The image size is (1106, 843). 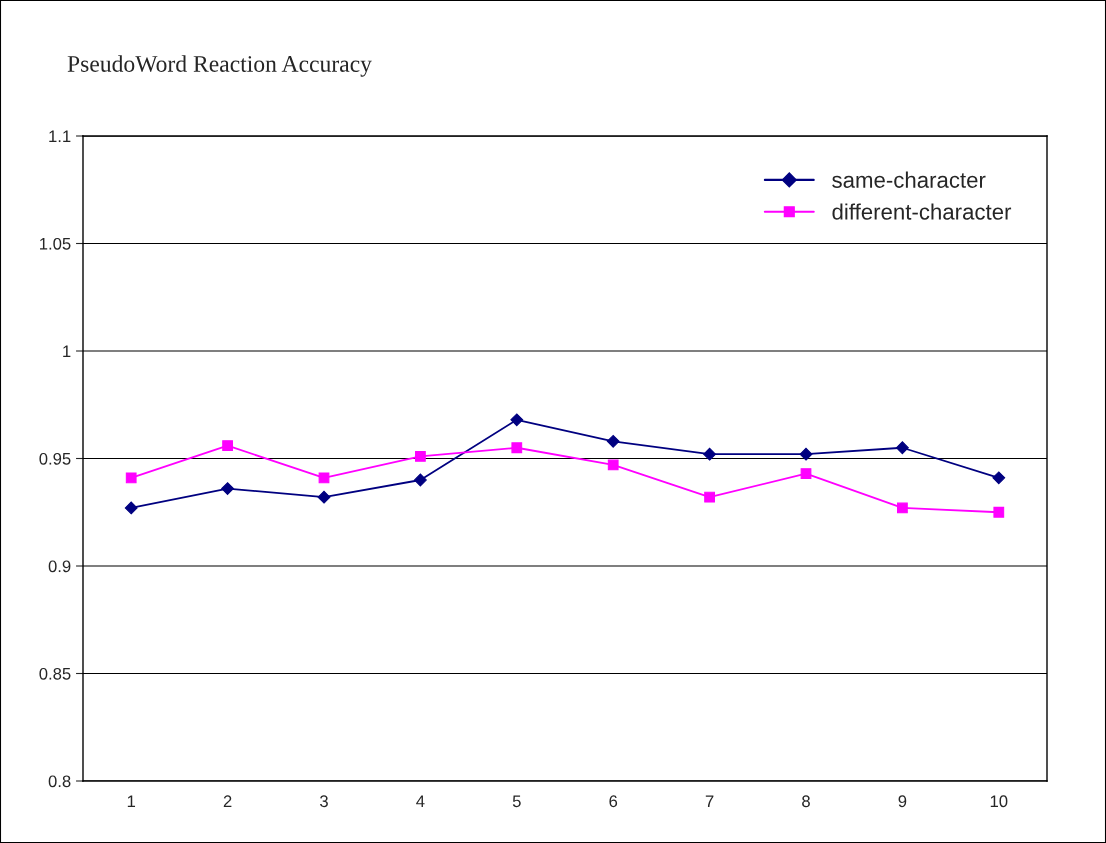 What do you see at coordinates (909, 179) in the screenshot?
I see `legend-label: same-character` at bounding box center [909, 179].